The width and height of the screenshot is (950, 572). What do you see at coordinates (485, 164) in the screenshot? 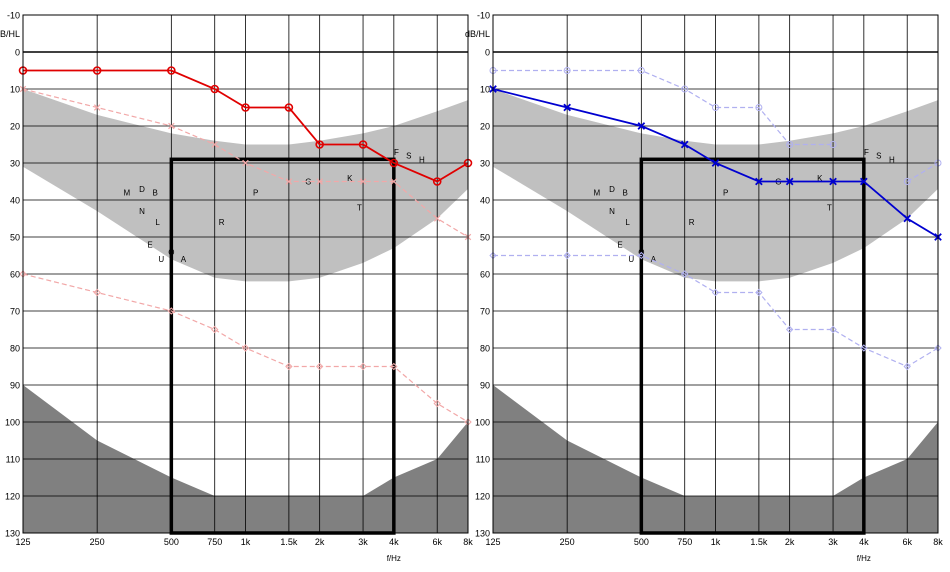
I see `y-tick-label: 30` at bounding box center [485, 164].